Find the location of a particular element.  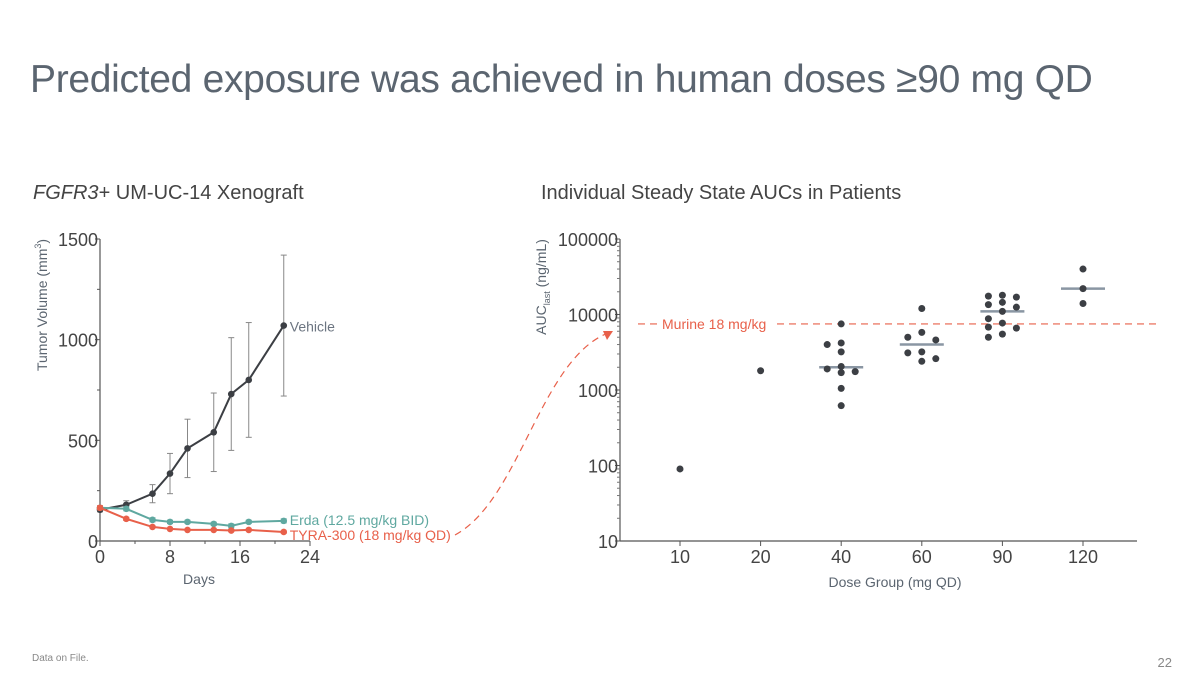

reference-line-label: Murine 18 mg/kg is located at coordinates (714, 324).